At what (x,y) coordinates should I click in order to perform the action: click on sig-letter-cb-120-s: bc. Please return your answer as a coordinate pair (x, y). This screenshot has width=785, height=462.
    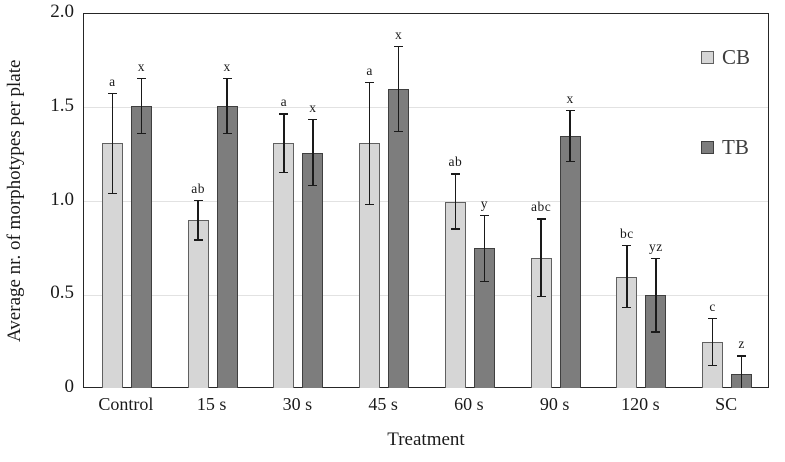
    Looking at the image, I should click on (627, 233).